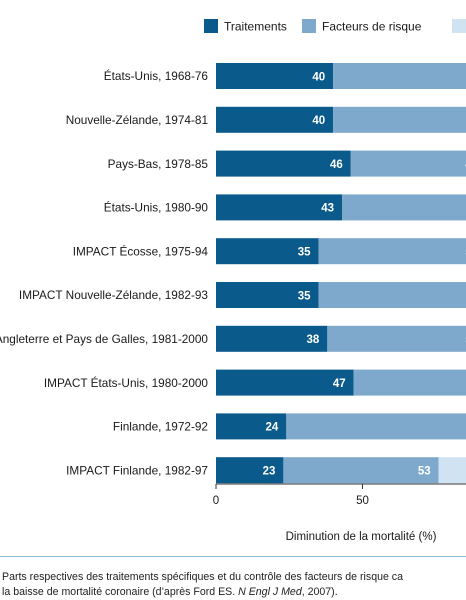  What do you see at coordinates (269, 472) in the screenshot?
I see `data-label-traitements-impact-finlande-1982-97: 23` at bounding box center [269, 472].